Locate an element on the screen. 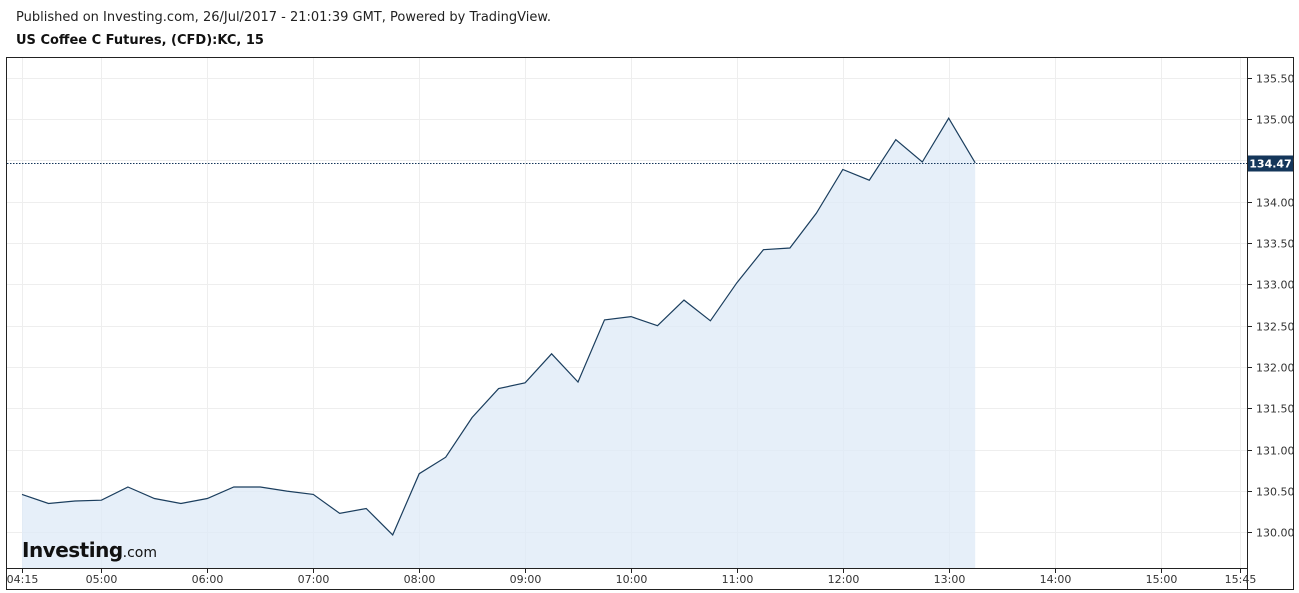 The image size is (1299, 593). x-tick-label: 10:00 is located at coordinates (632, 579).